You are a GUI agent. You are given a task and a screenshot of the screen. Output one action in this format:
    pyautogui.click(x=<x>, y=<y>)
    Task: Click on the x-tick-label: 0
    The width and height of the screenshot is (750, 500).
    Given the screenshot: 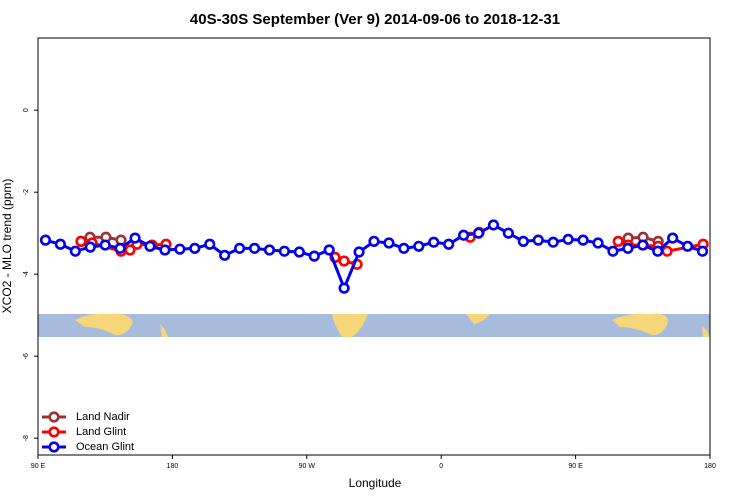 What is the action you would take?
    pyautogui.click(x=441, y=466)
    